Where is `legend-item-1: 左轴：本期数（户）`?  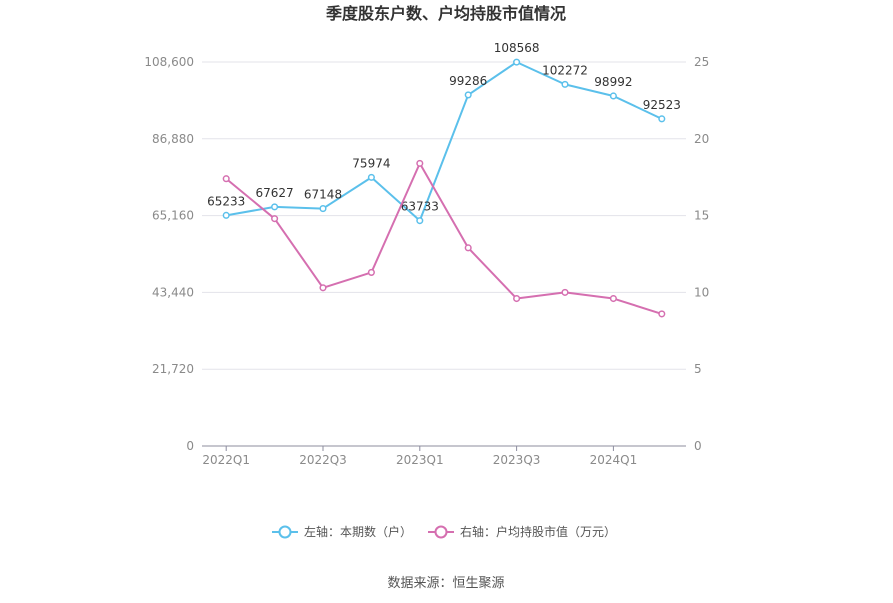 legend-item-1: 左轴：本期数（户） is located at coordinates (342, 531).